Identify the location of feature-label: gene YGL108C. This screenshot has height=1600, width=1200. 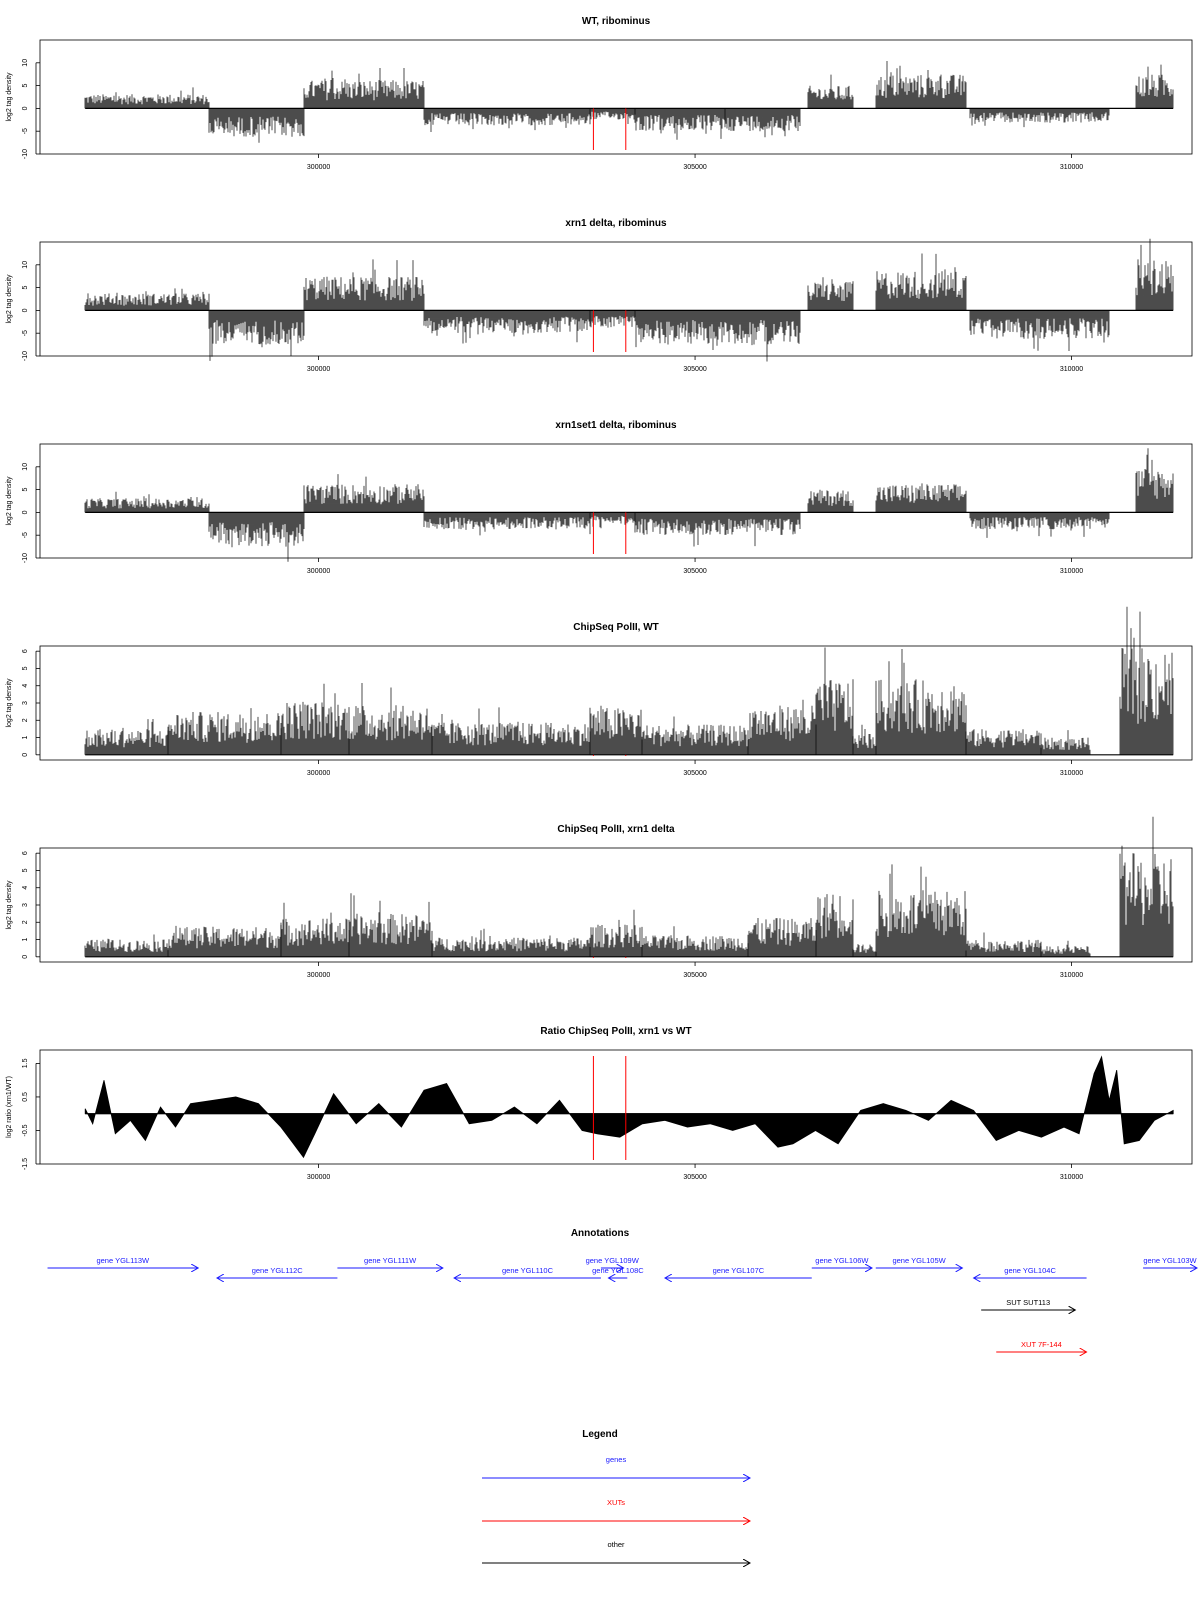
(618, 1270).